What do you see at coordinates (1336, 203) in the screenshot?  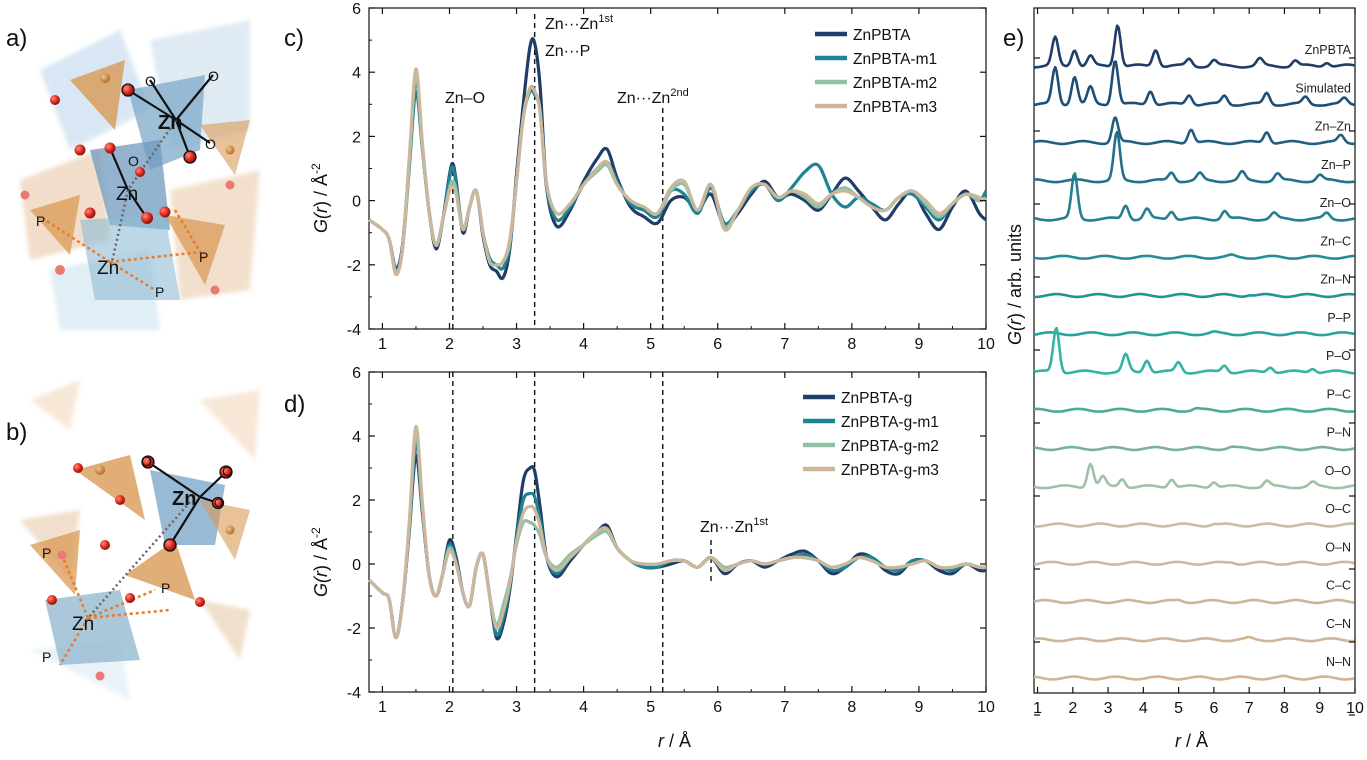 I see `pair-label: Zn–O` at bounding box center [1336, 203].